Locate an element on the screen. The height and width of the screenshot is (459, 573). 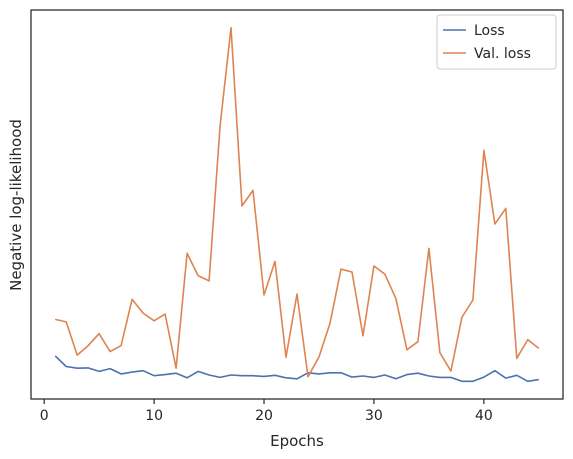
x-axis-label: Epochs is located at coordinates (297, 441).